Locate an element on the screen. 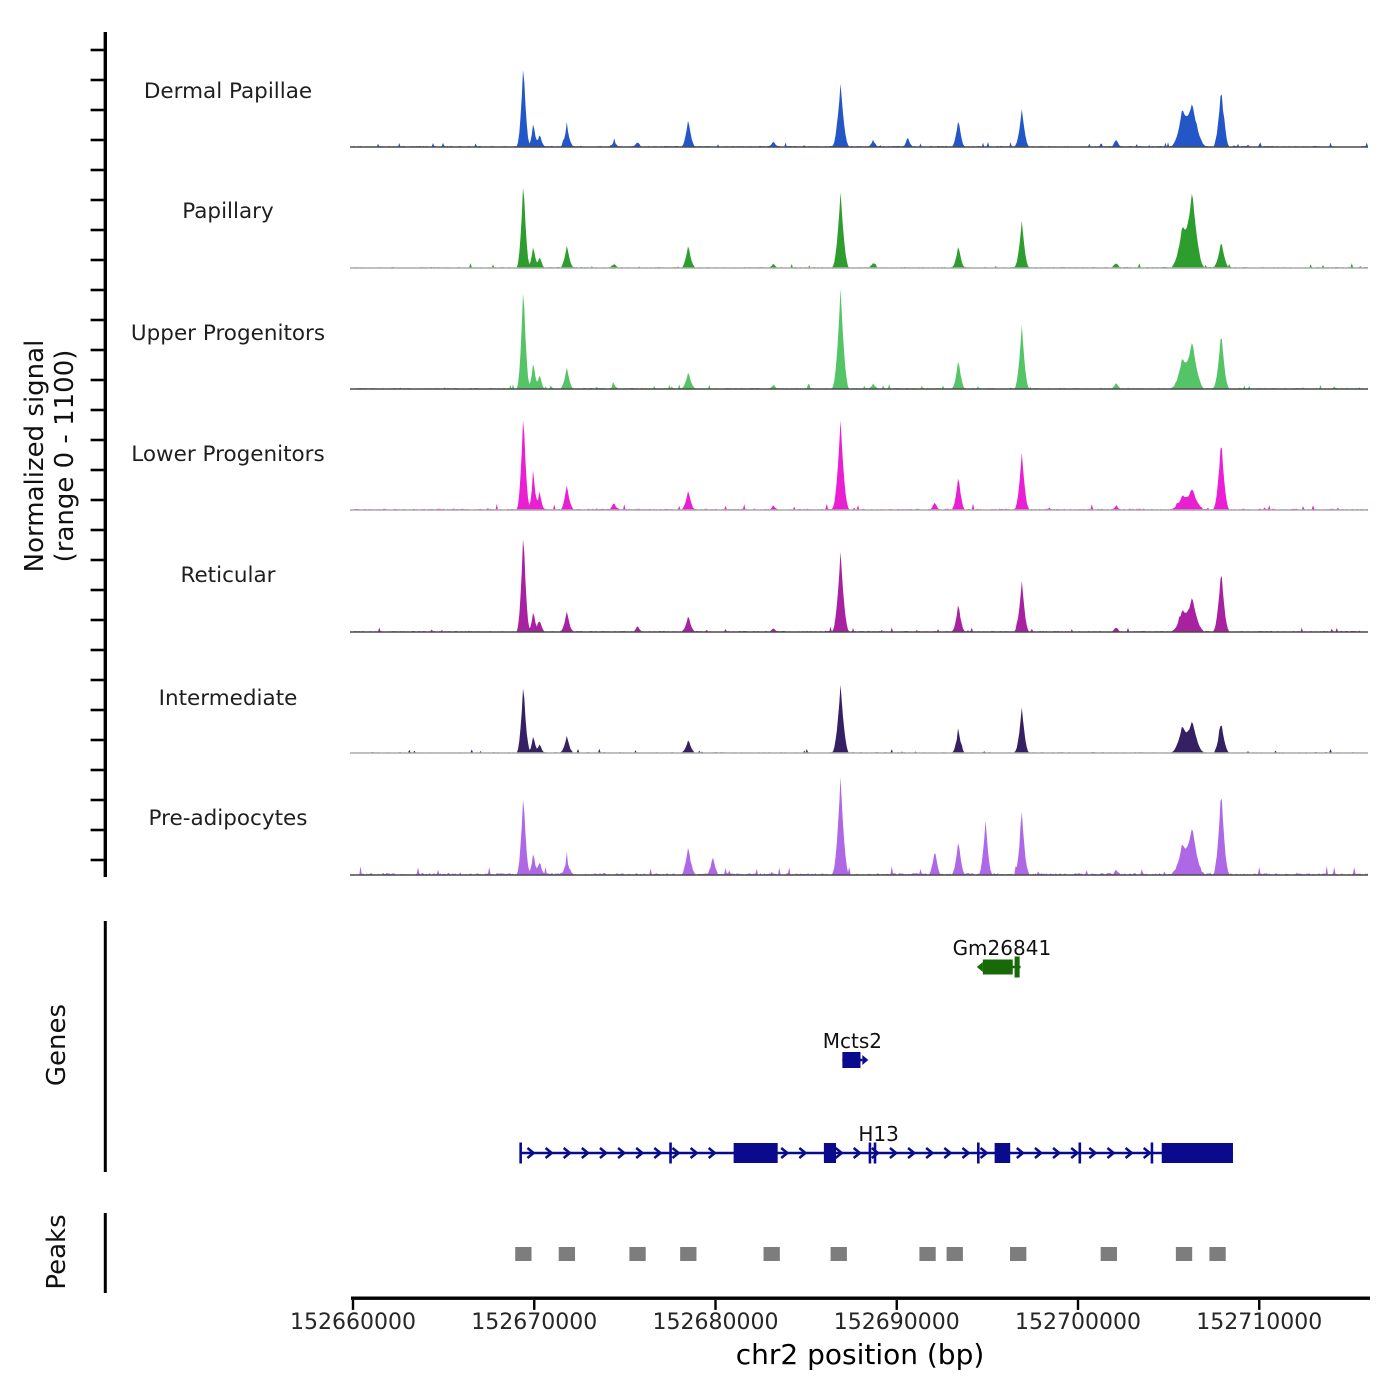 The image size is (1400, 1400). gene-label-h13: H13 is located at coordinates (878, 1134).